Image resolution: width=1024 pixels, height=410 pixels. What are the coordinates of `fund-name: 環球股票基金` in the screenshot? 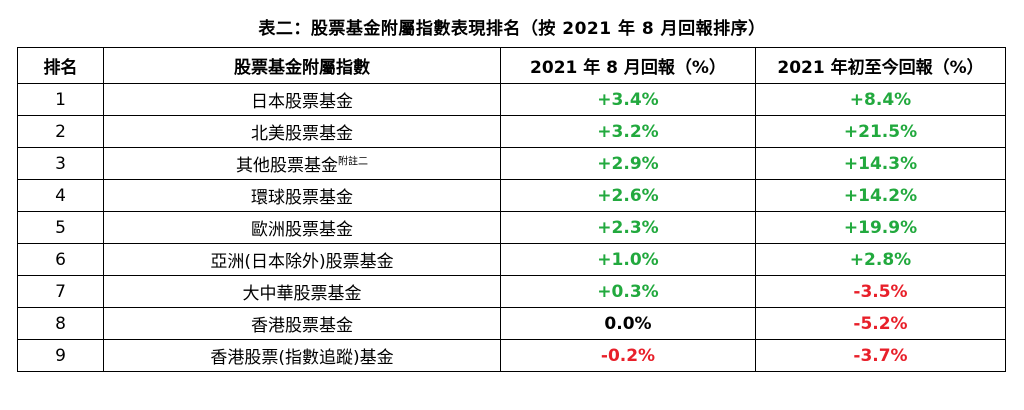 It's located at (302, 198).